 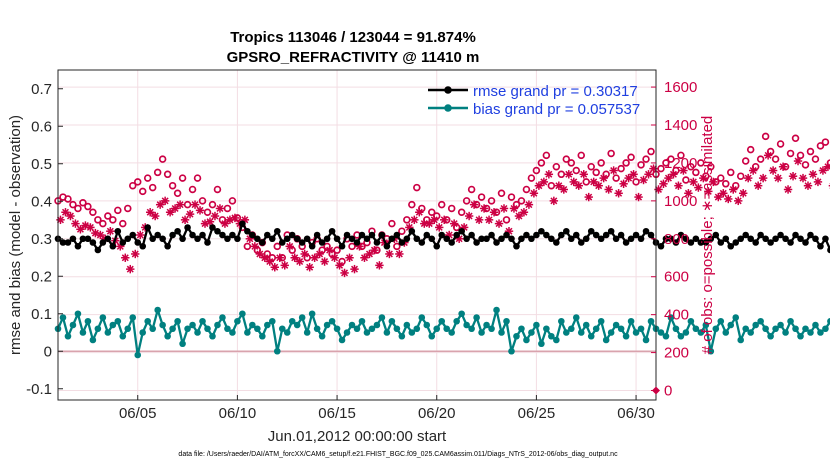 I want to click on y-right-tick-label: 800, so click(x=676, y=239).